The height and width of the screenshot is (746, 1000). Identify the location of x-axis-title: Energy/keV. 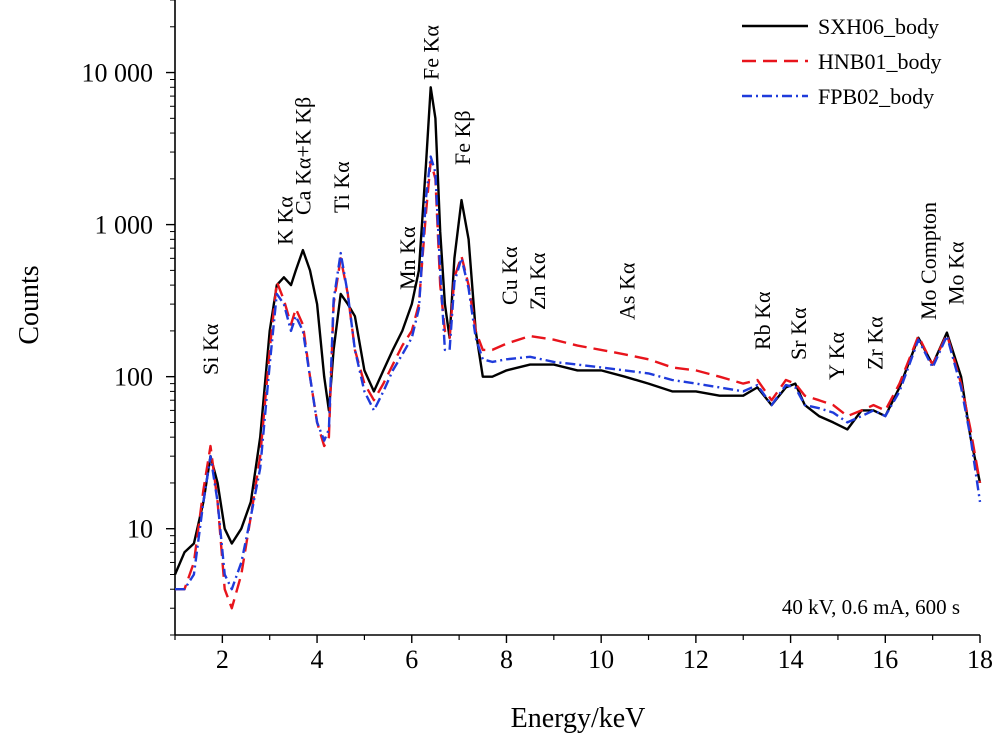
(578, 718).